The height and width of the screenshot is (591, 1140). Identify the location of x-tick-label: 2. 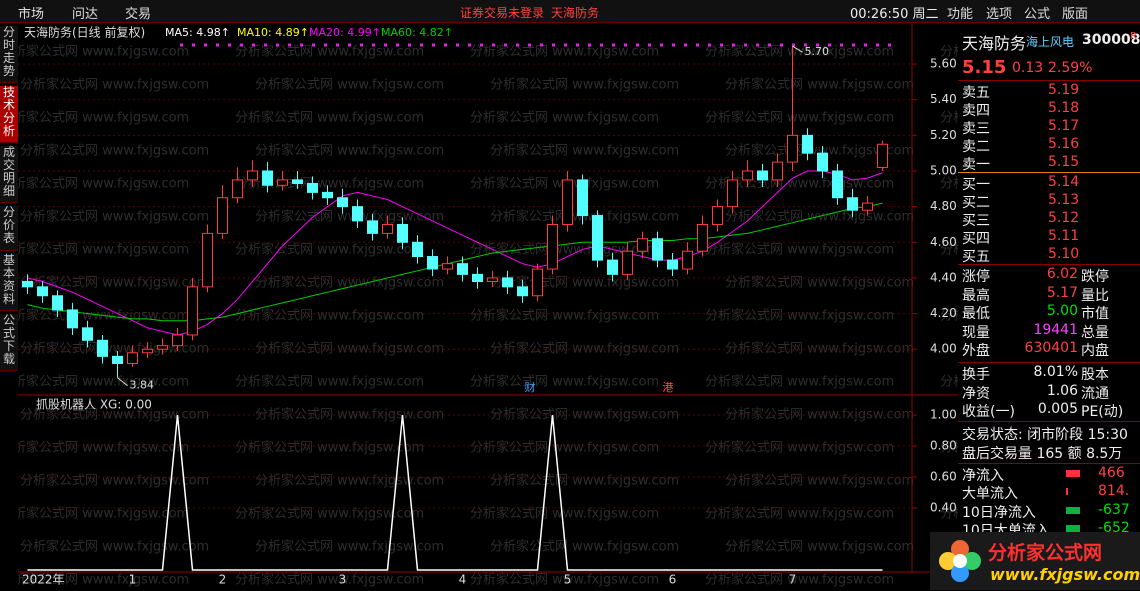
(223, 580).